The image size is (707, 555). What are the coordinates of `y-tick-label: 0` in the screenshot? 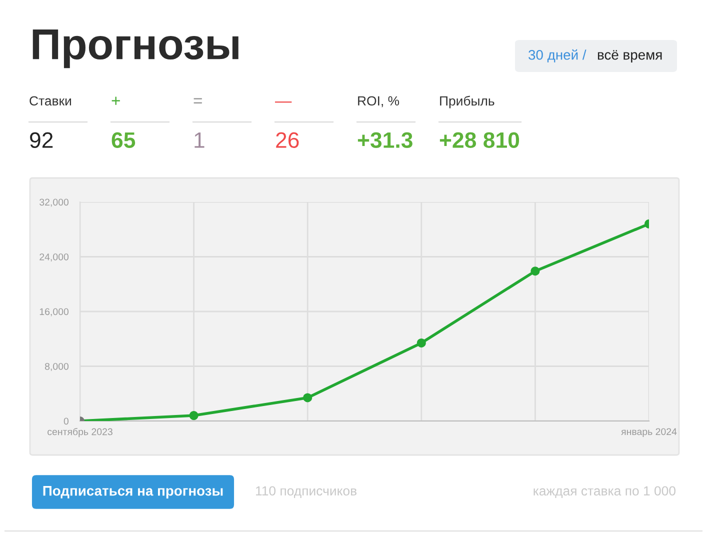 It's located at (66, 421).